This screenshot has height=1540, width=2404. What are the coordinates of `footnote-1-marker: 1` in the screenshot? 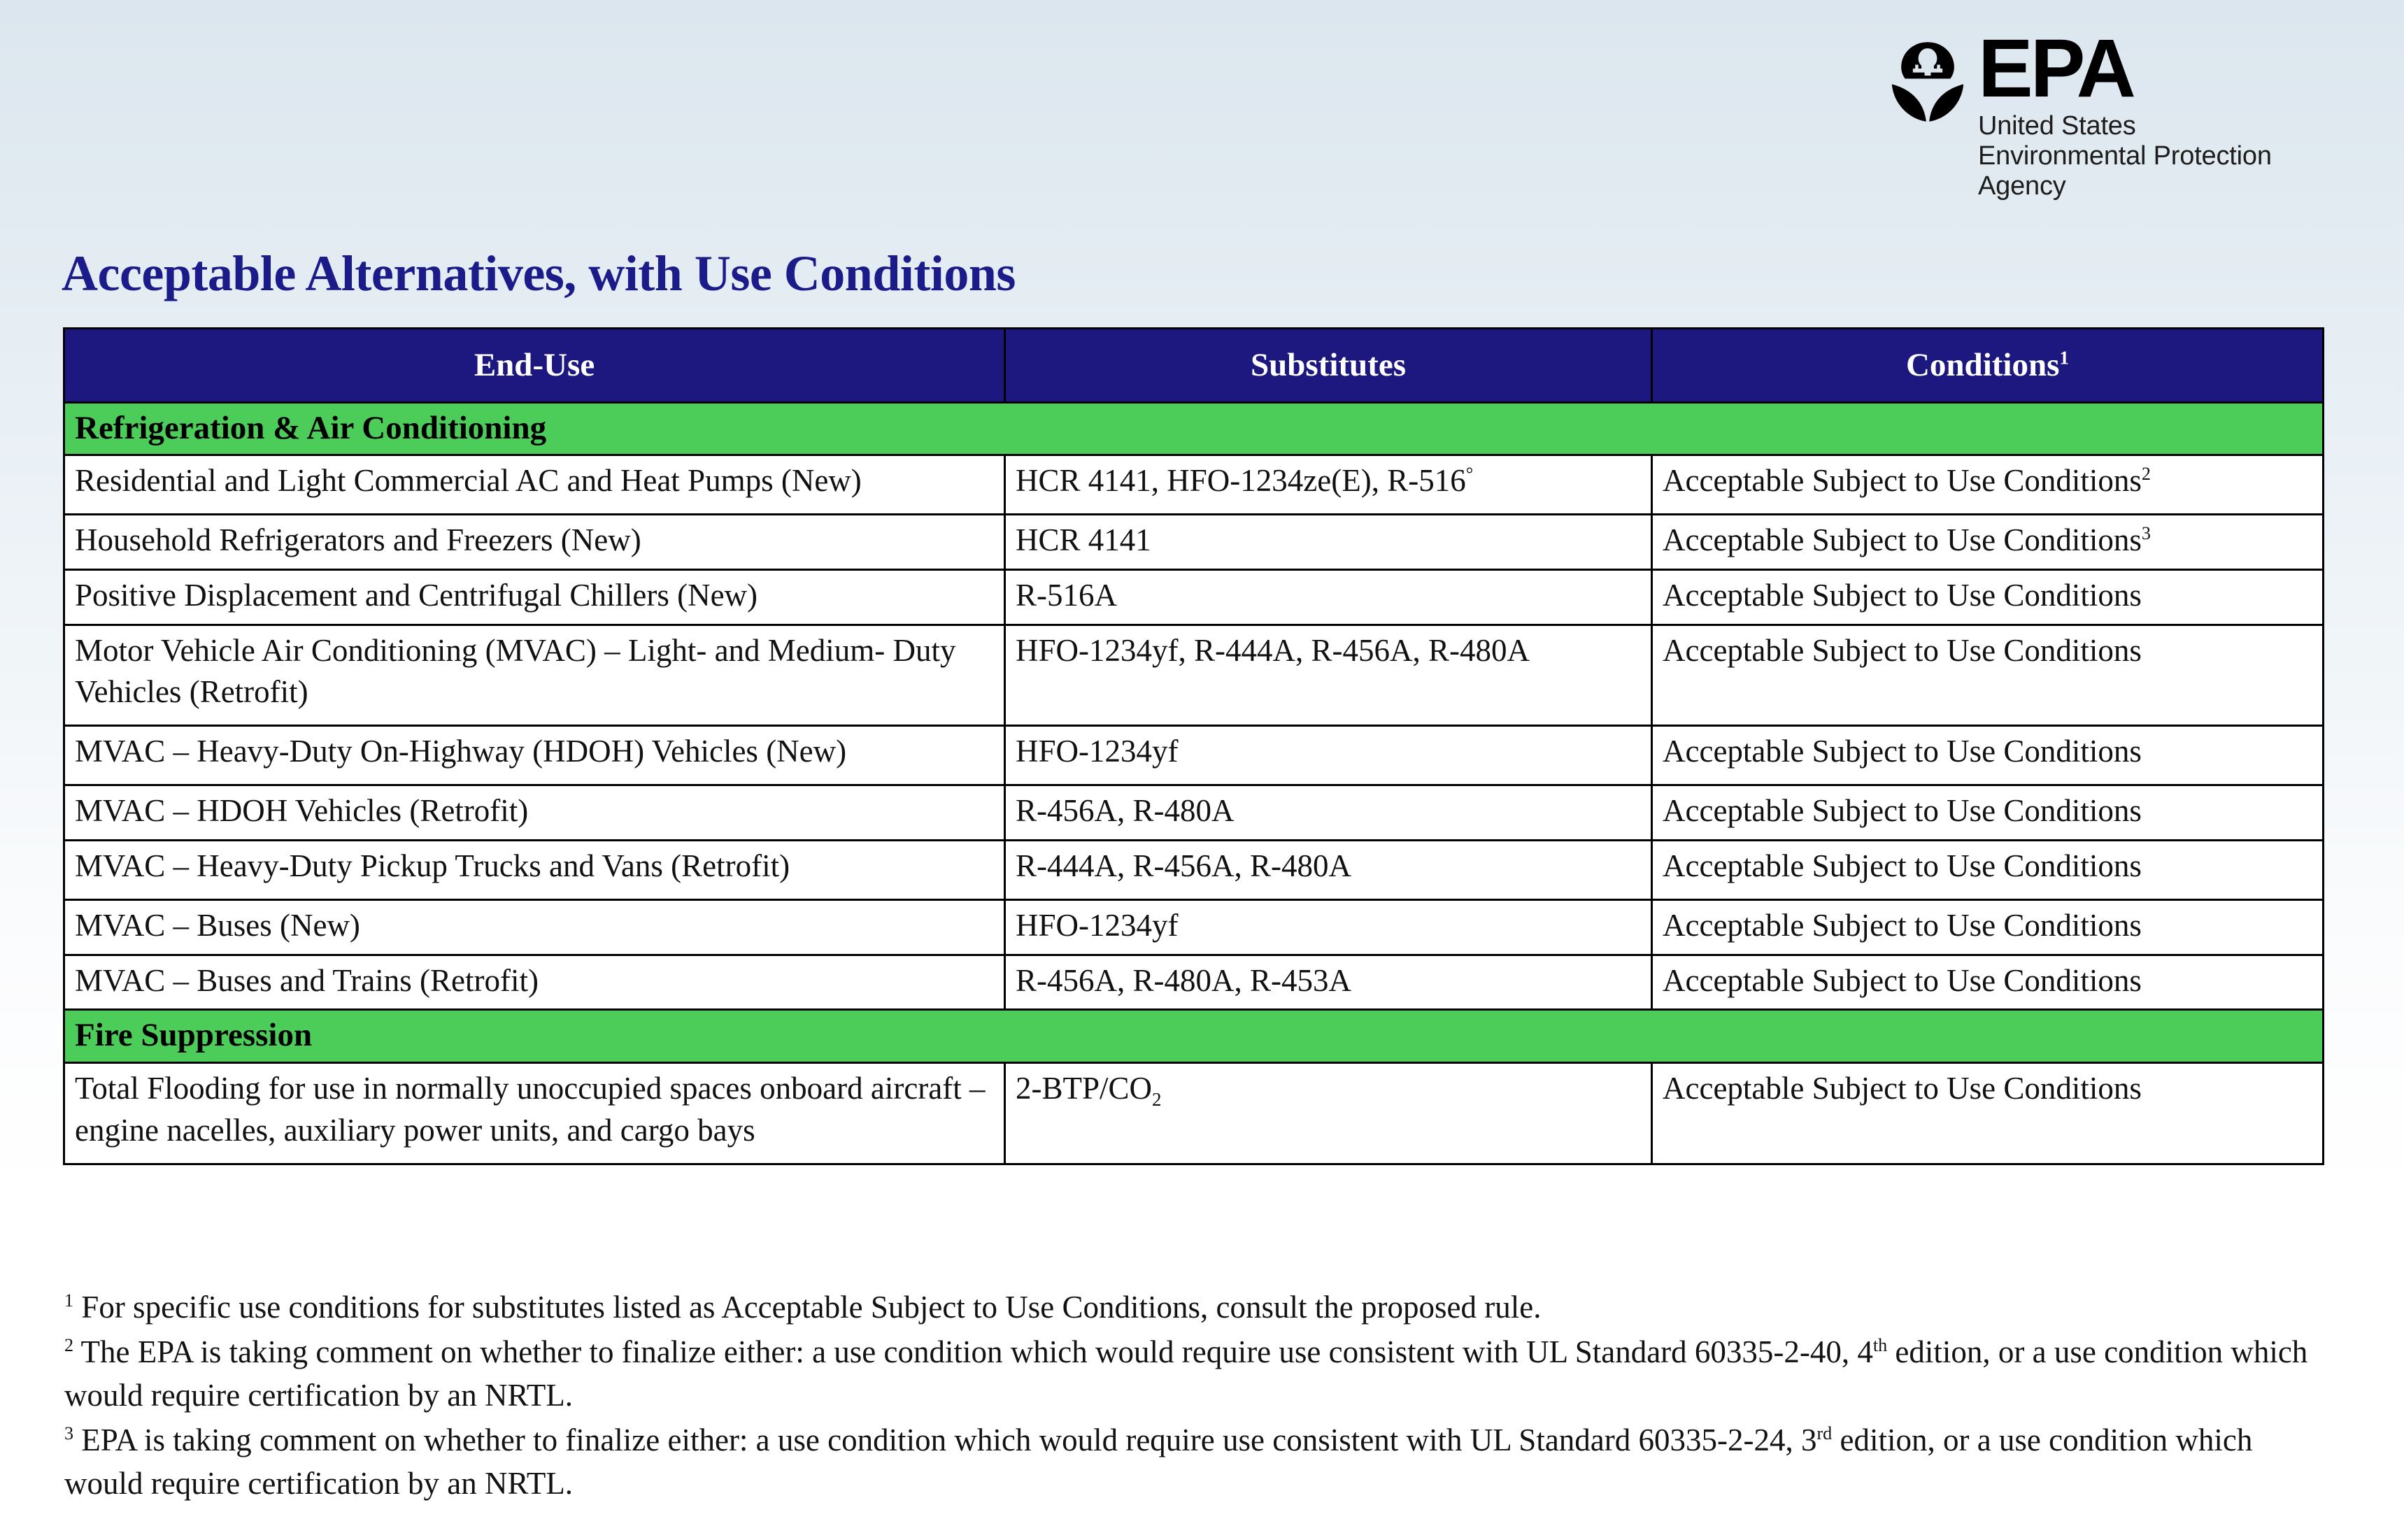 It's located at (69, 1301).